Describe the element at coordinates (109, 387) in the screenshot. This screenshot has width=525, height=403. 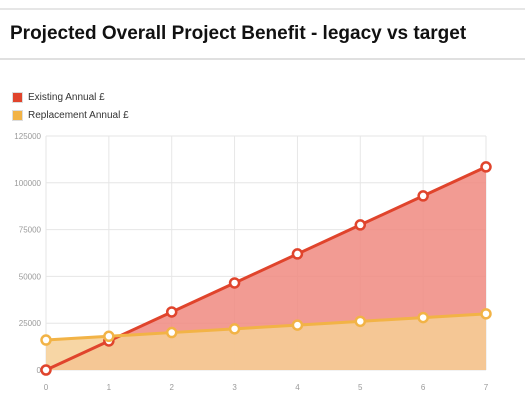
I see `x-tick-label: 1` at that location.